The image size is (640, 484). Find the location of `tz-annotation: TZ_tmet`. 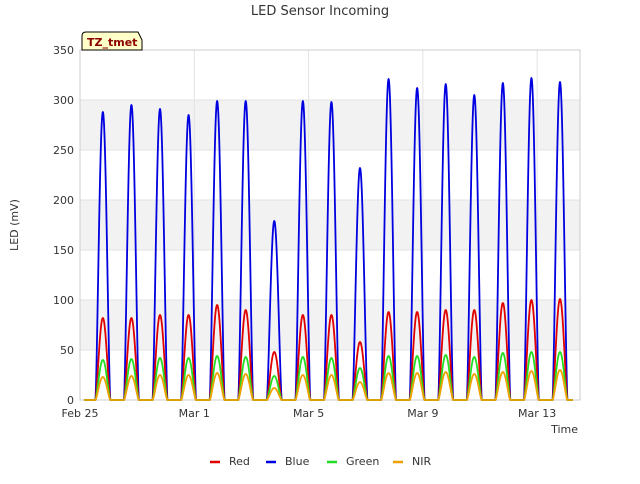

tz-annotation: TZ_tmet is located at coordinates (112, 41).